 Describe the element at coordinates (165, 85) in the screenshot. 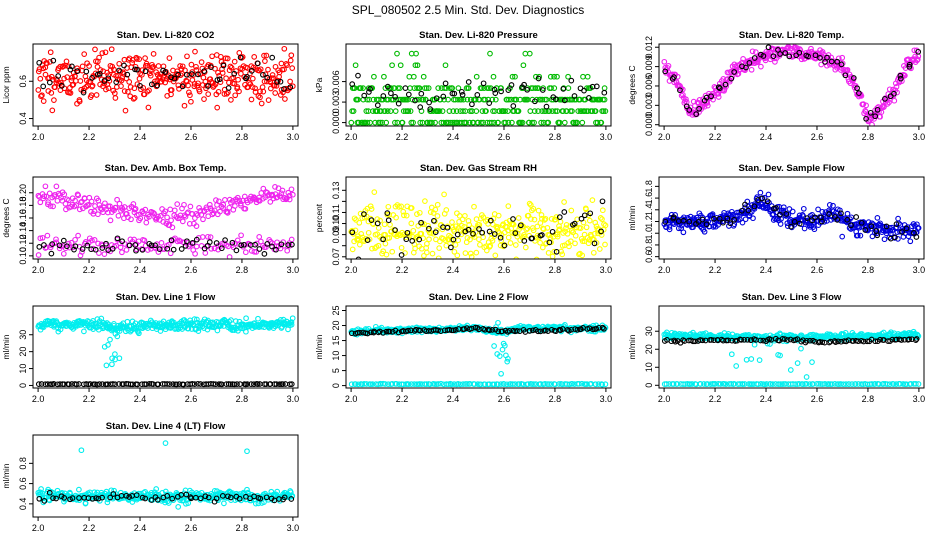

I see `plot-frame` at that location.